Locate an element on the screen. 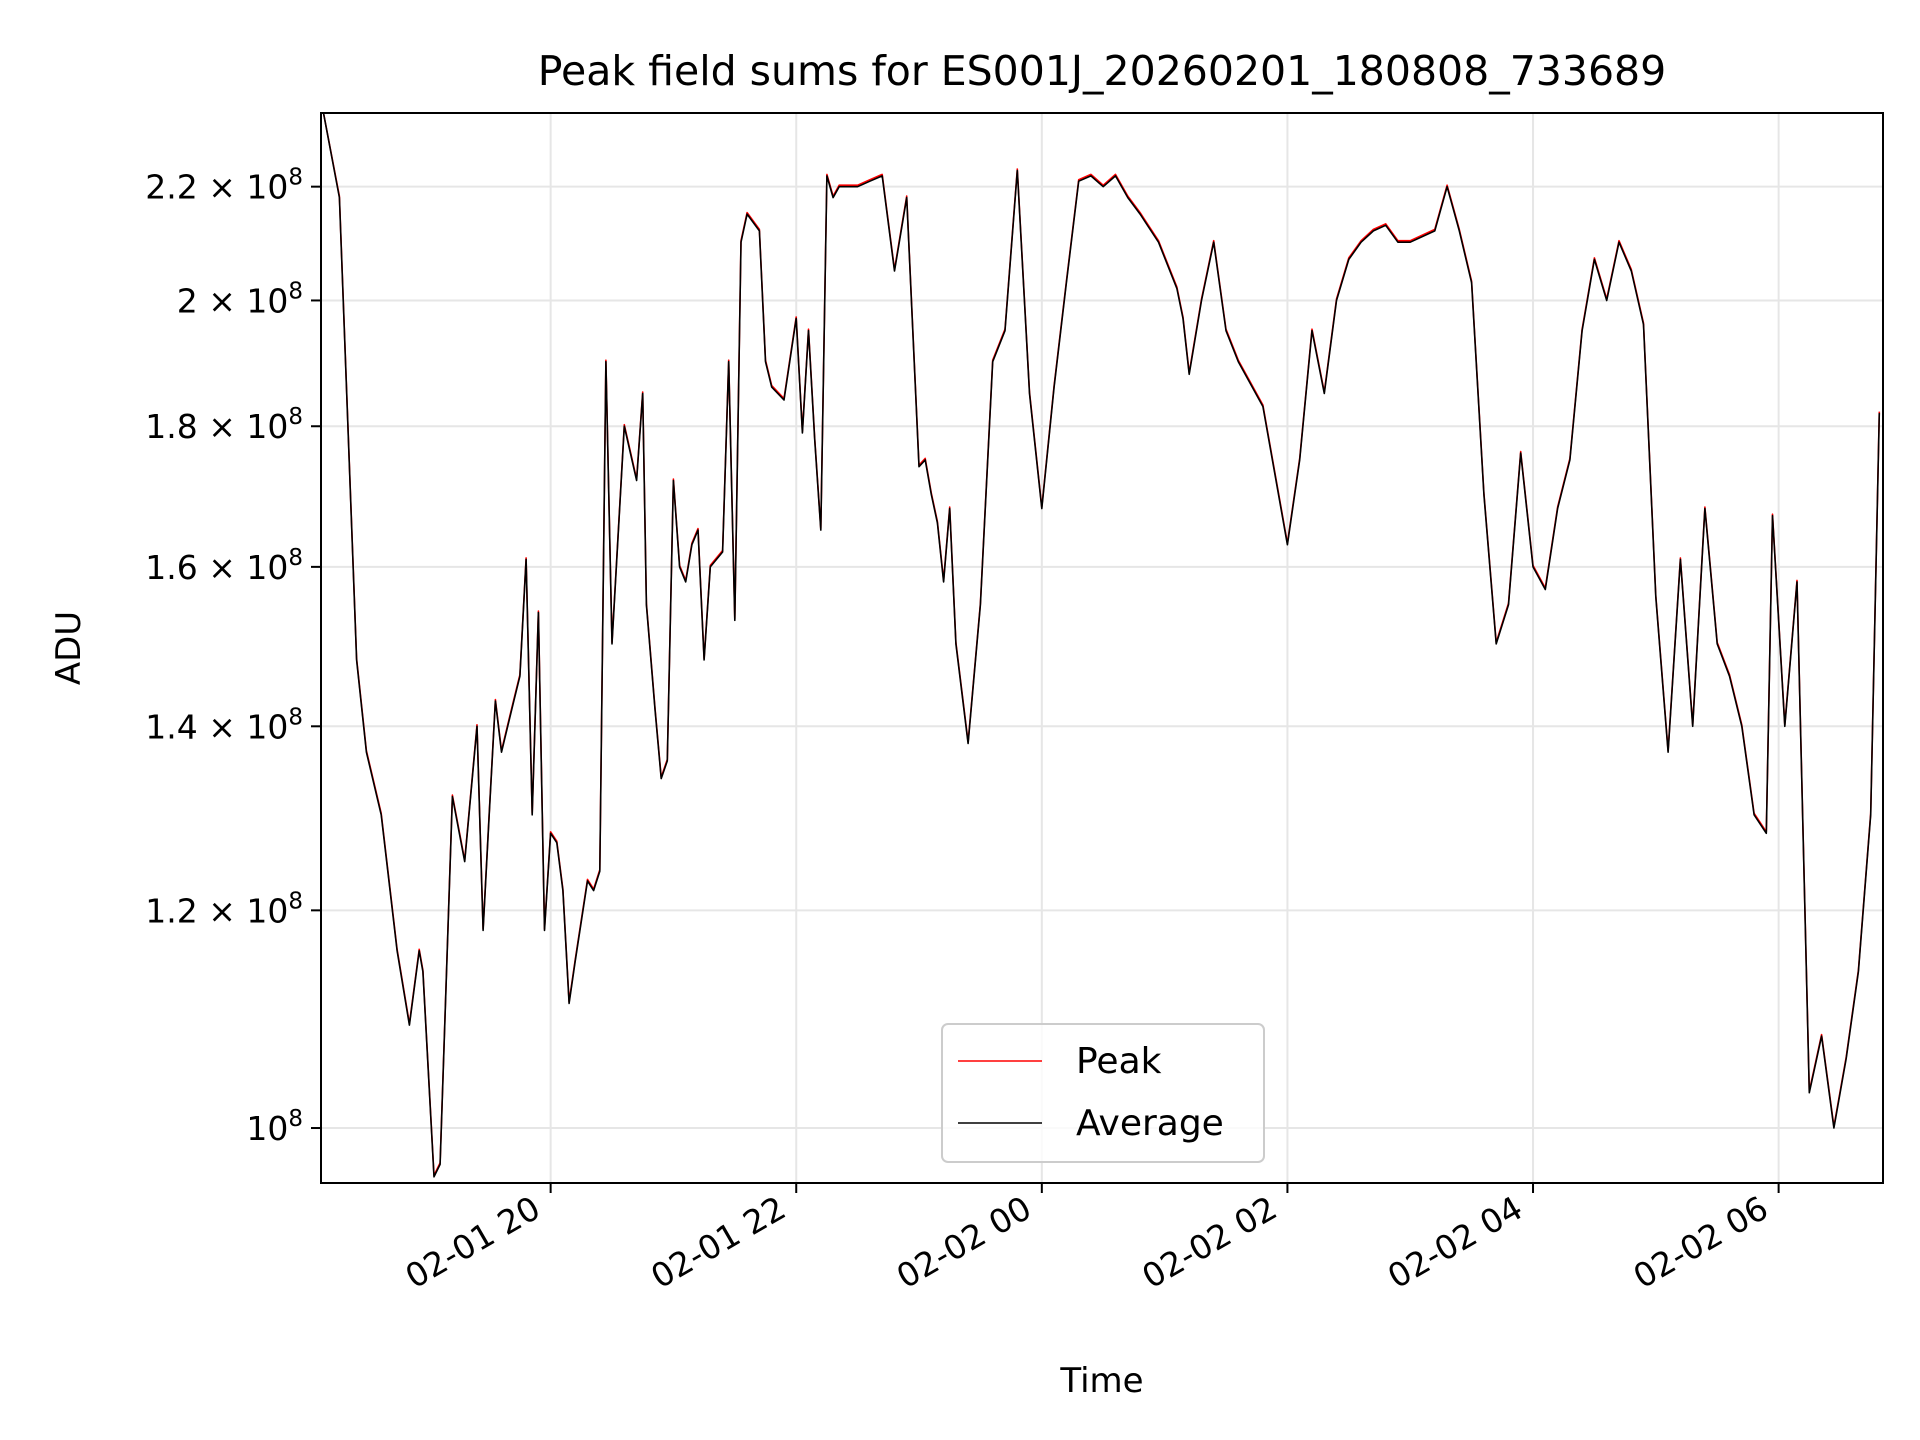 This screenshot has width=1920, height=1440. y-tick-label: 1.6 × 108 is located at coordinates (224, 566).